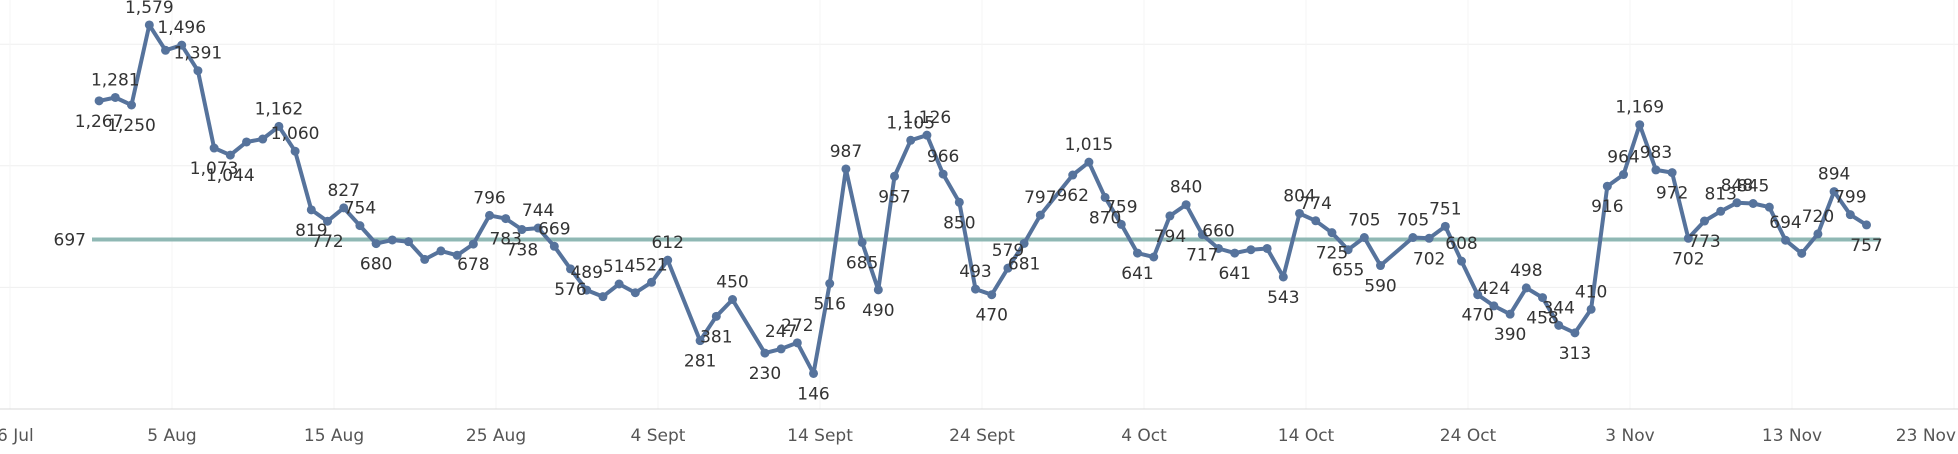 The width and height of the screenshot is (1958, 454). I want to click on data-label: 655, so click(1348, 271).